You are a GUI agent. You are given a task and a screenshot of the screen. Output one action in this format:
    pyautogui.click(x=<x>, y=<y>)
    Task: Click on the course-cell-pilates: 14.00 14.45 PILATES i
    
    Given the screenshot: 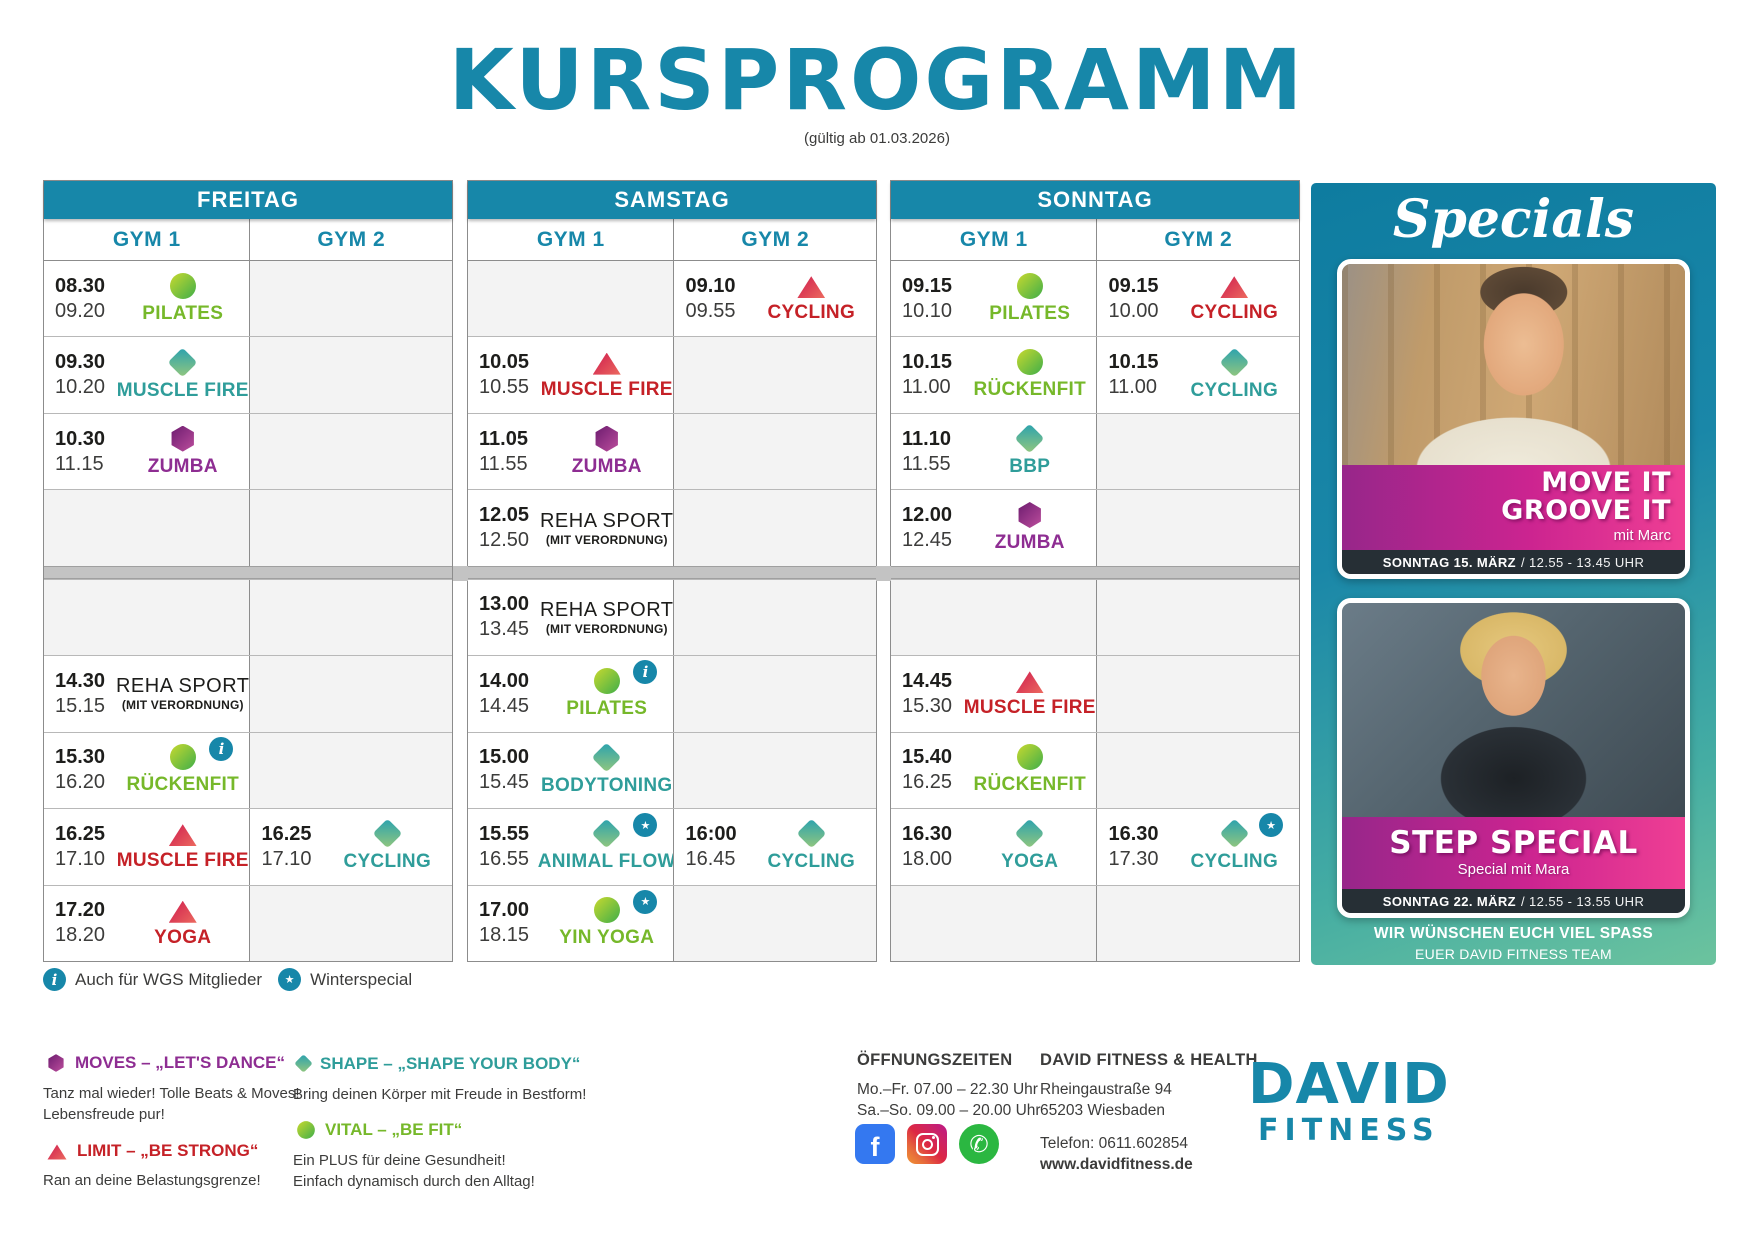 What is the action you would take?
    pyautogui.click(x=571, y=694)
    